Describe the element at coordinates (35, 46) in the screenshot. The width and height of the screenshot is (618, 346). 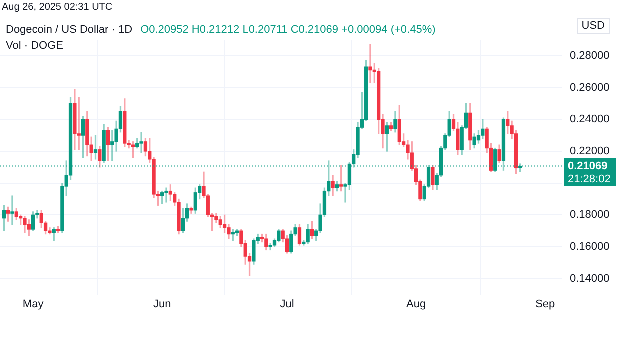
I see `annotation: Vol · DOGE` at that location.